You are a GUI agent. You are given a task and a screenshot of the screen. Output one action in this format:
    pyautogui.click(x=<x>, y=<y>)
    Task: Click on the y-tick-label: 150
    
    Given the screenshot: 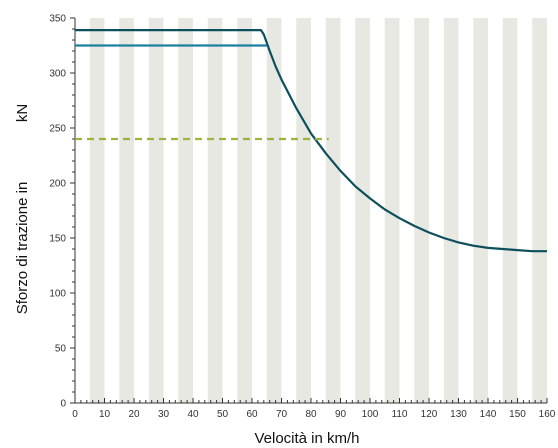 What is the action you would take?
    pyautogui.click(x=57, y=239)
    